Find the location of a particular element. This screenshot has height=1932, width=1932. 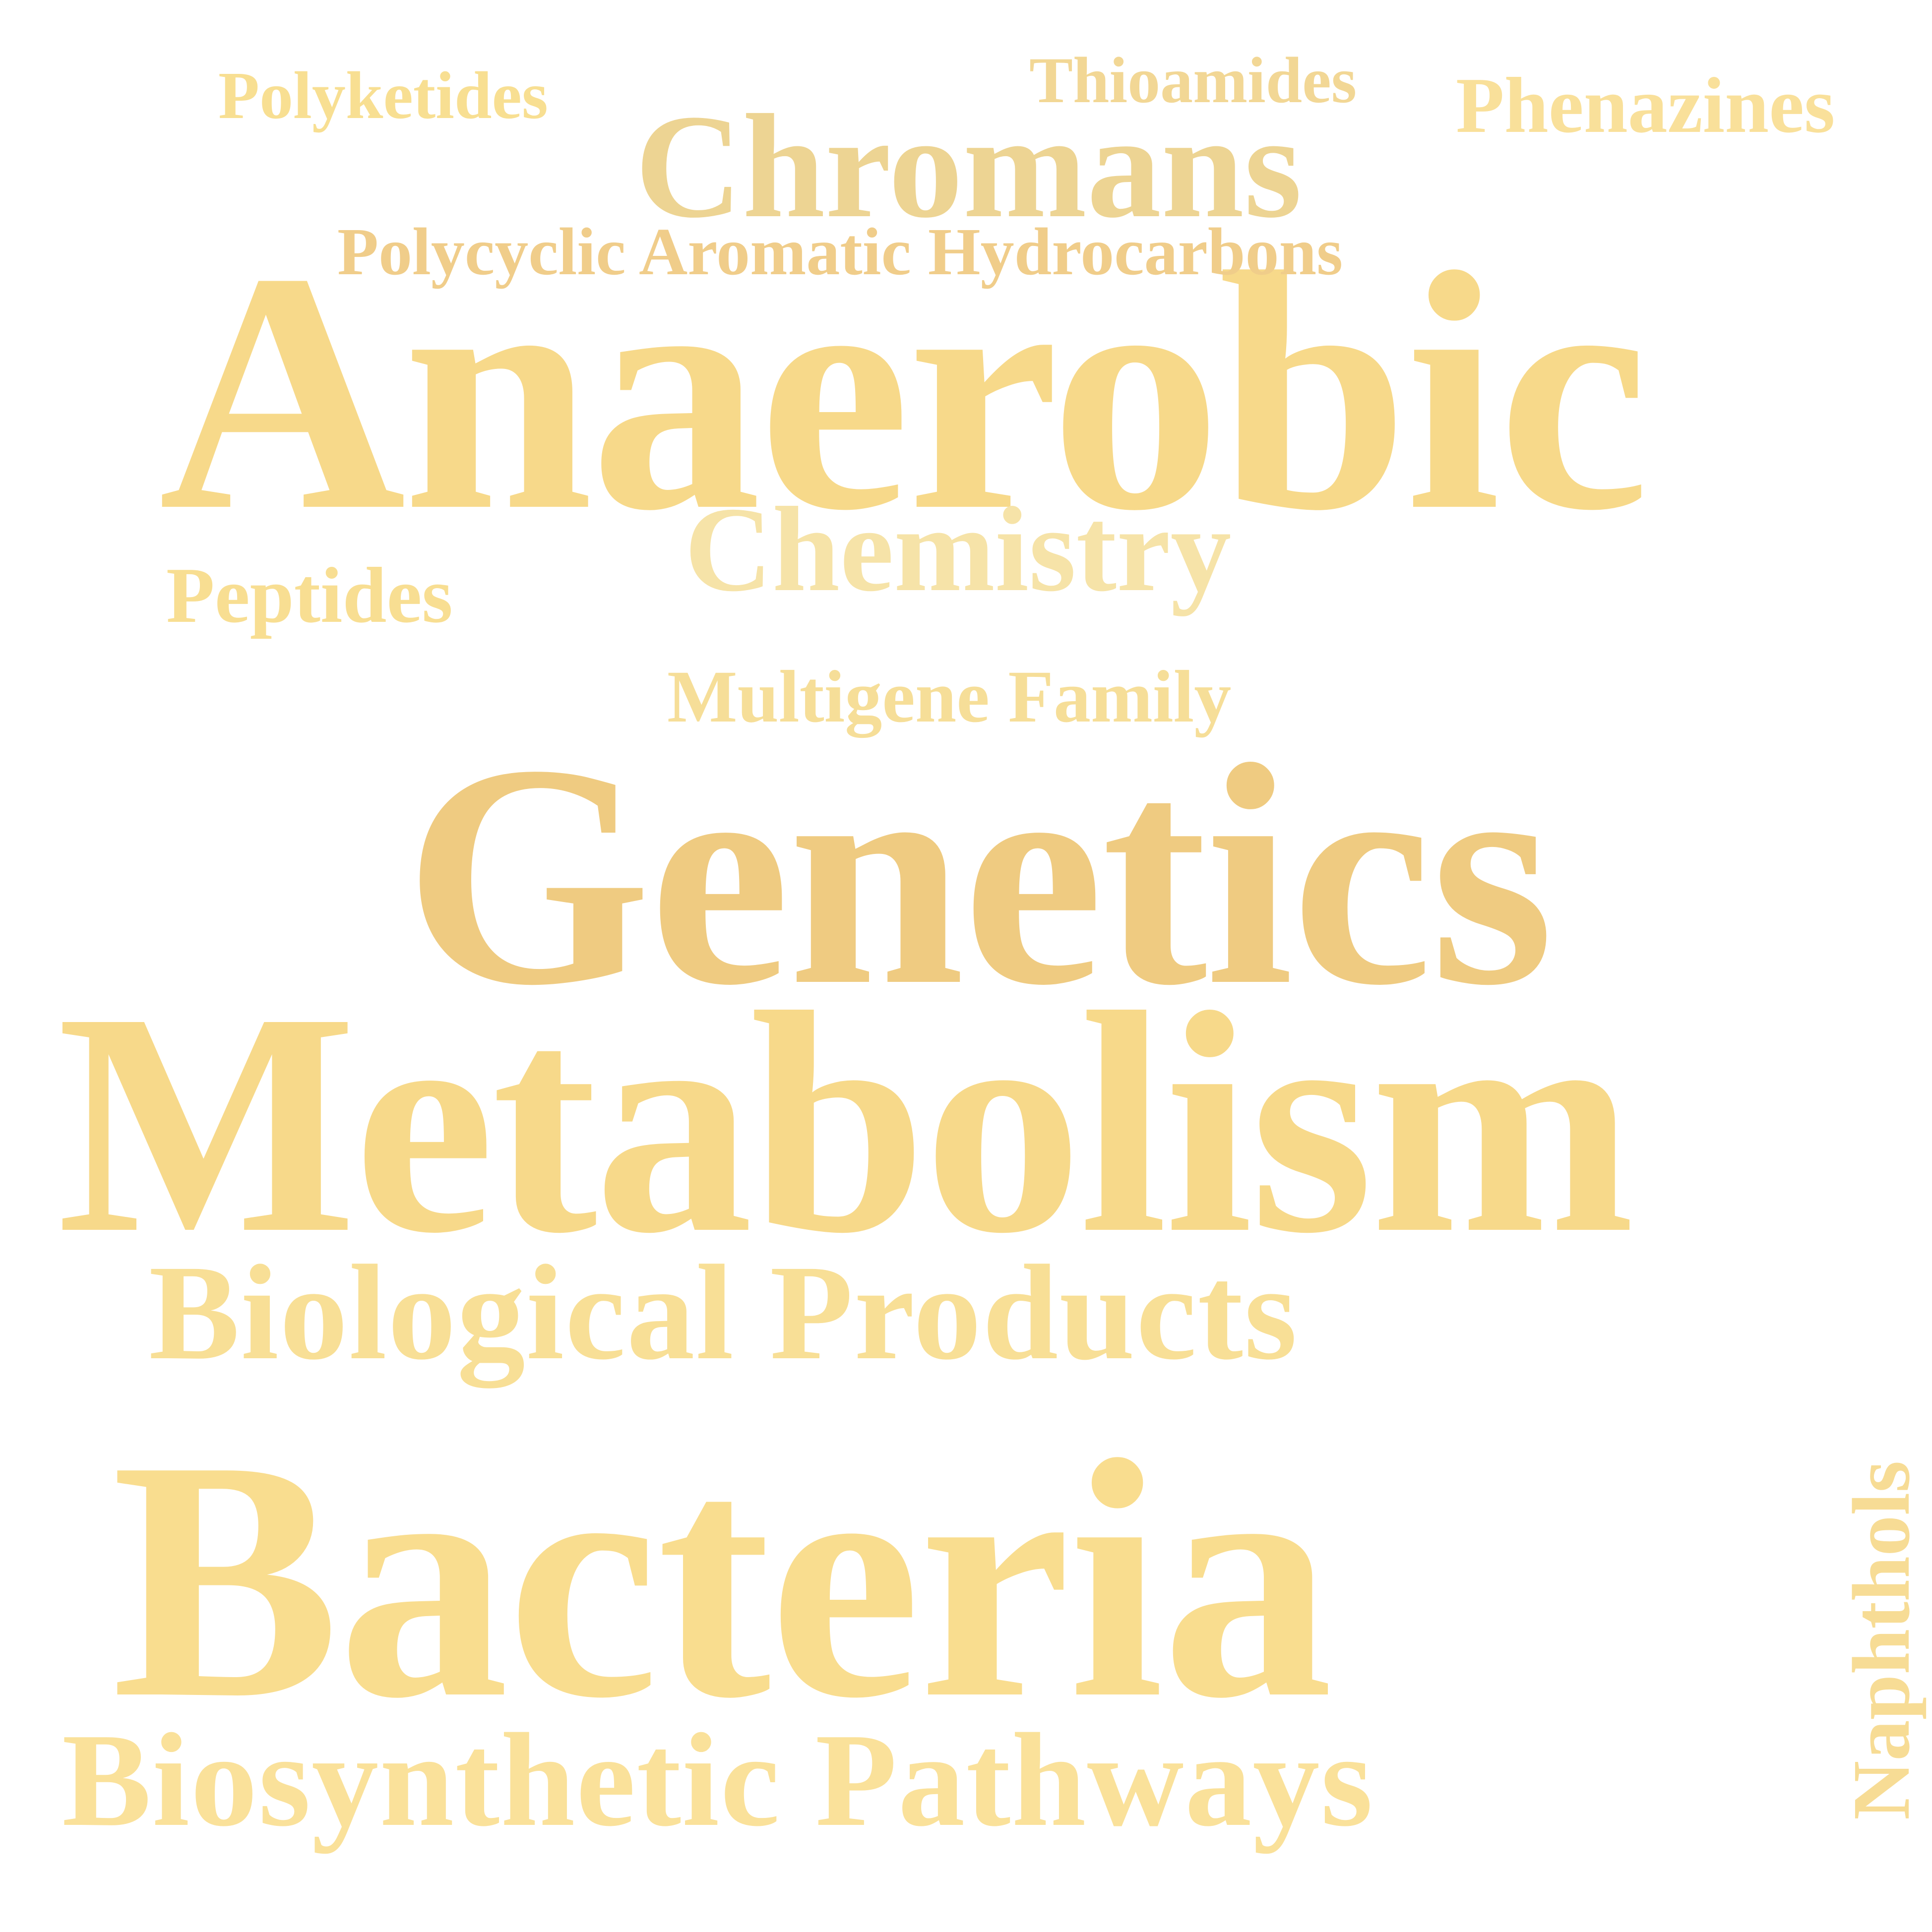

word-bacteria: Bacteria is located at coordinates (722, 1579).